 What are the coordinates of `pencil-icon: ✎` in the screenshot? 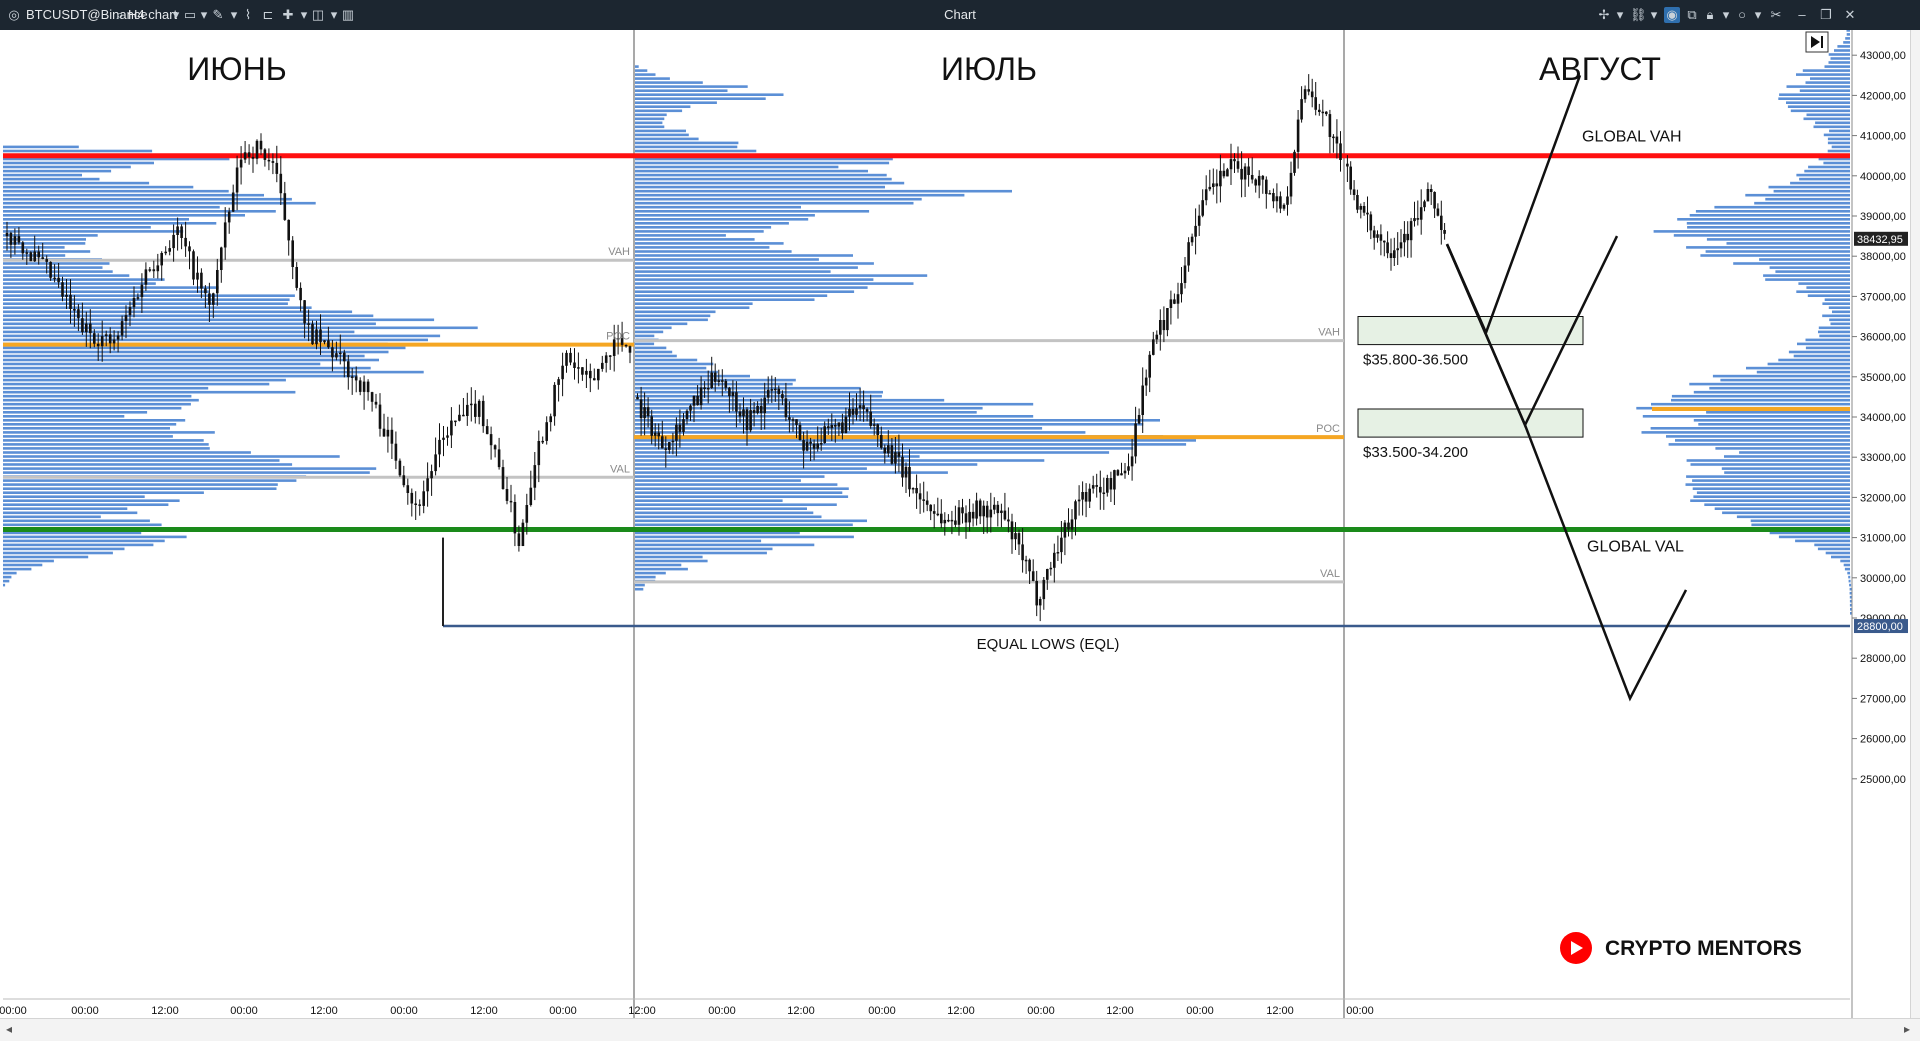 It's located at (218, 14).